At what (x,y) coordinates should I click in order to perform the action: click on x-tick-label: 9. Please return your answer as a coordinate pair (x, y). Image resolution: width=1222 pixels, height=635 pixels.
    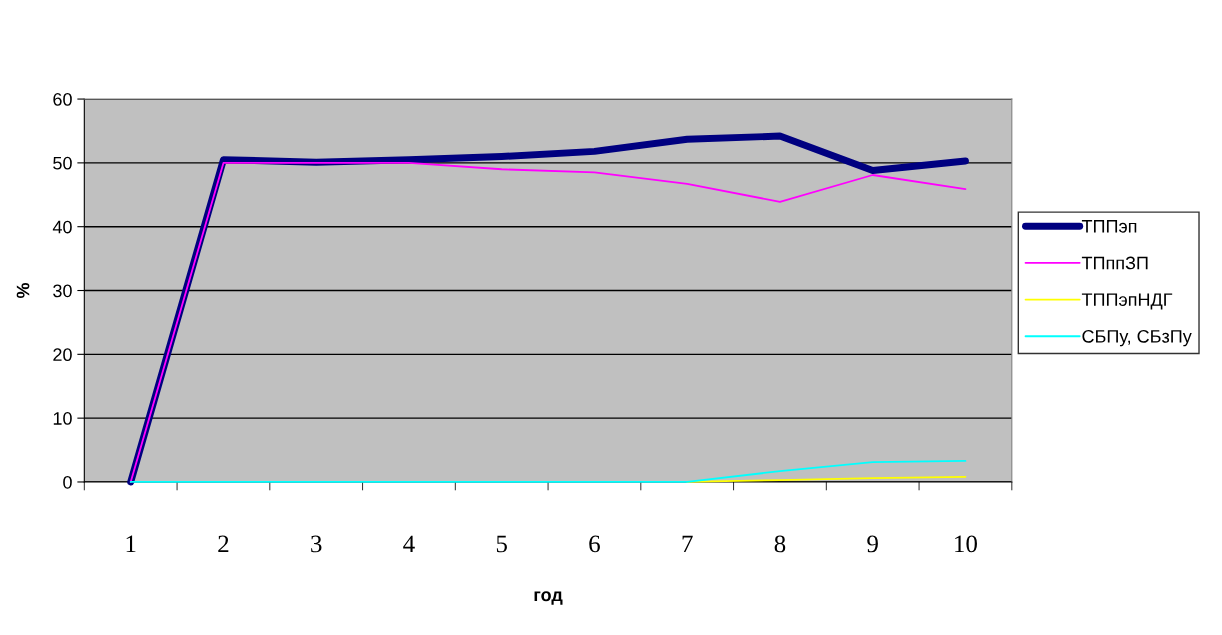
    Looking at the image, I should click on (872, 544).